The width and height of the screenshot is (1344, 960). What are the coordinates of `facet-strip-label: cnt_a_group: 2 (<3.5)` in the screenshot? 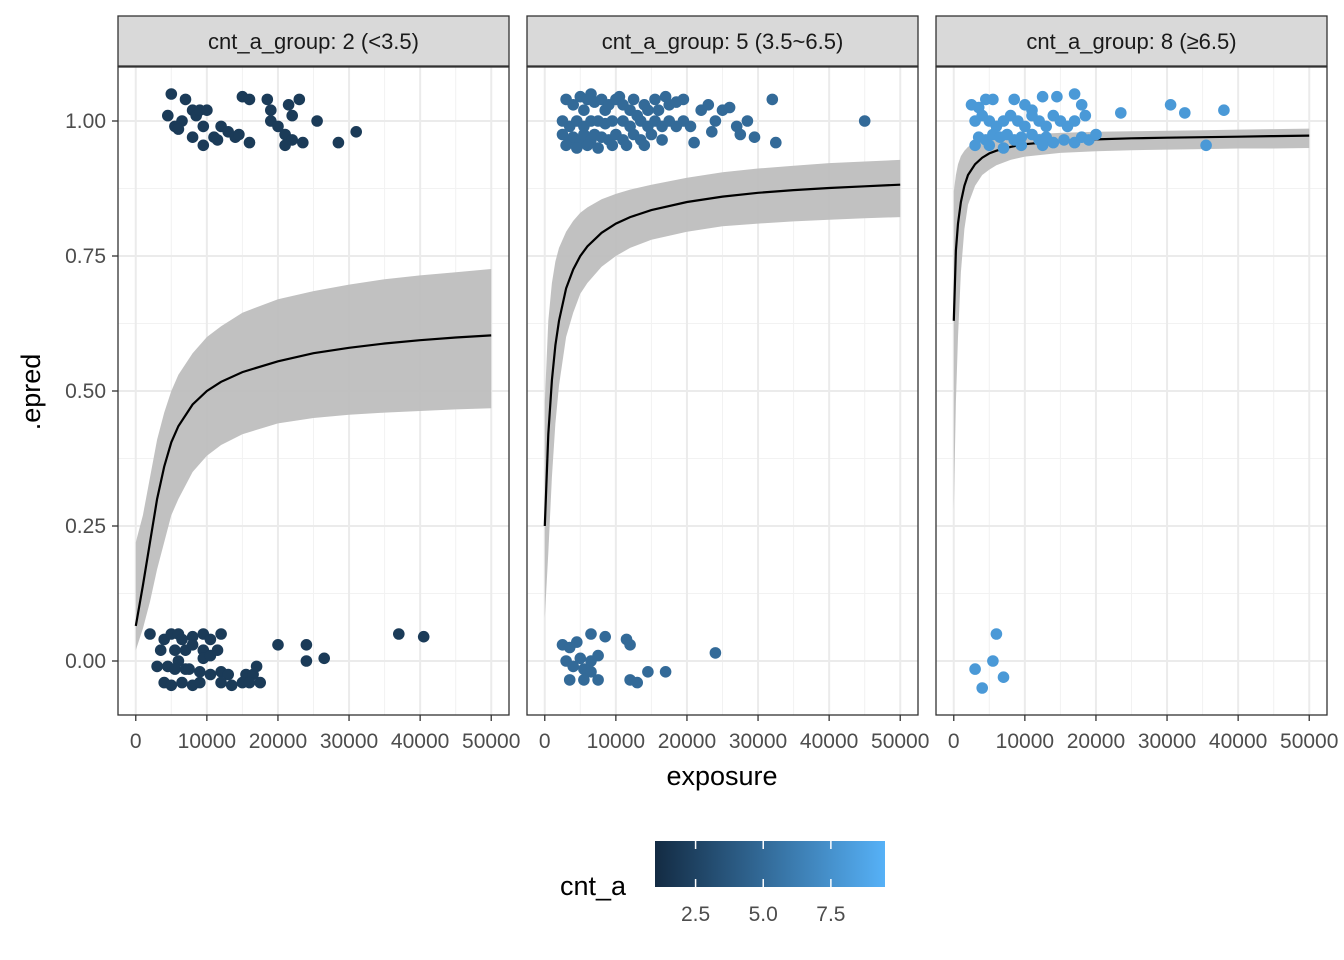 It's located at (313, 41).